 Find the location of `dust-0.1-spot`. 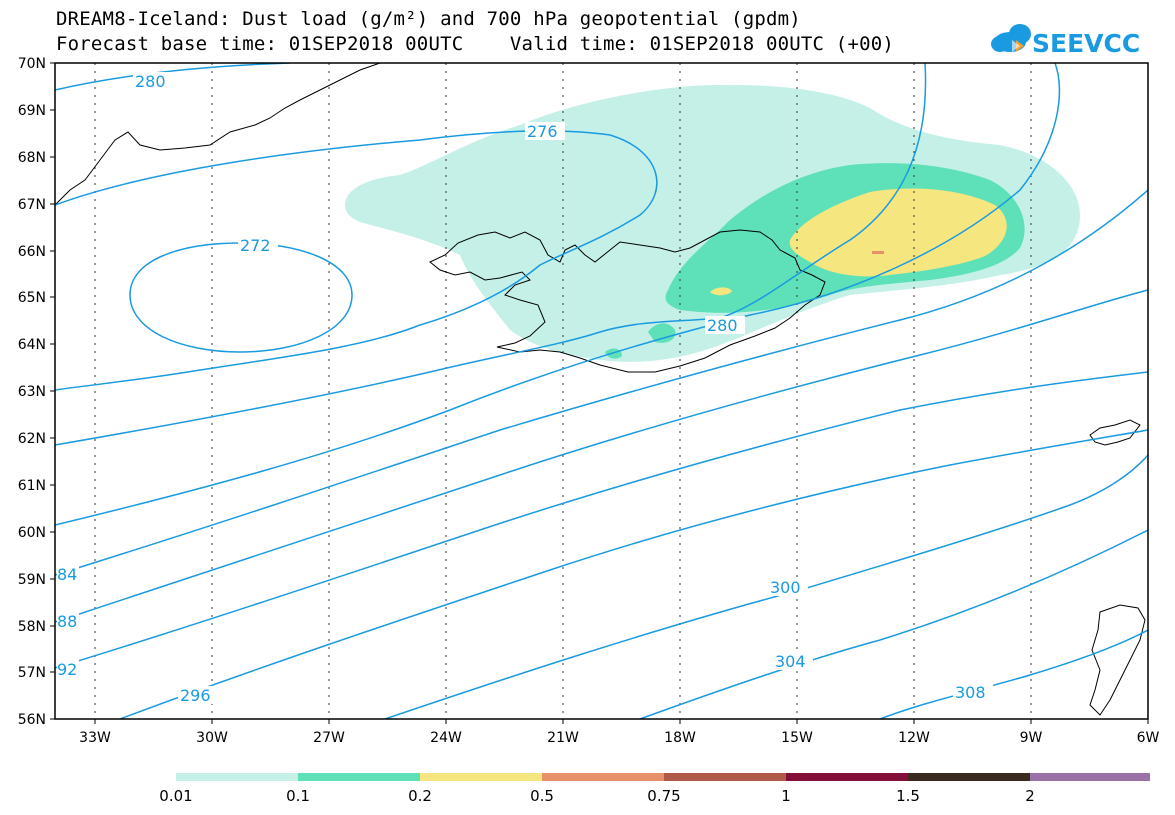

dust-0.1-spot is located at coordinates (640, 341).